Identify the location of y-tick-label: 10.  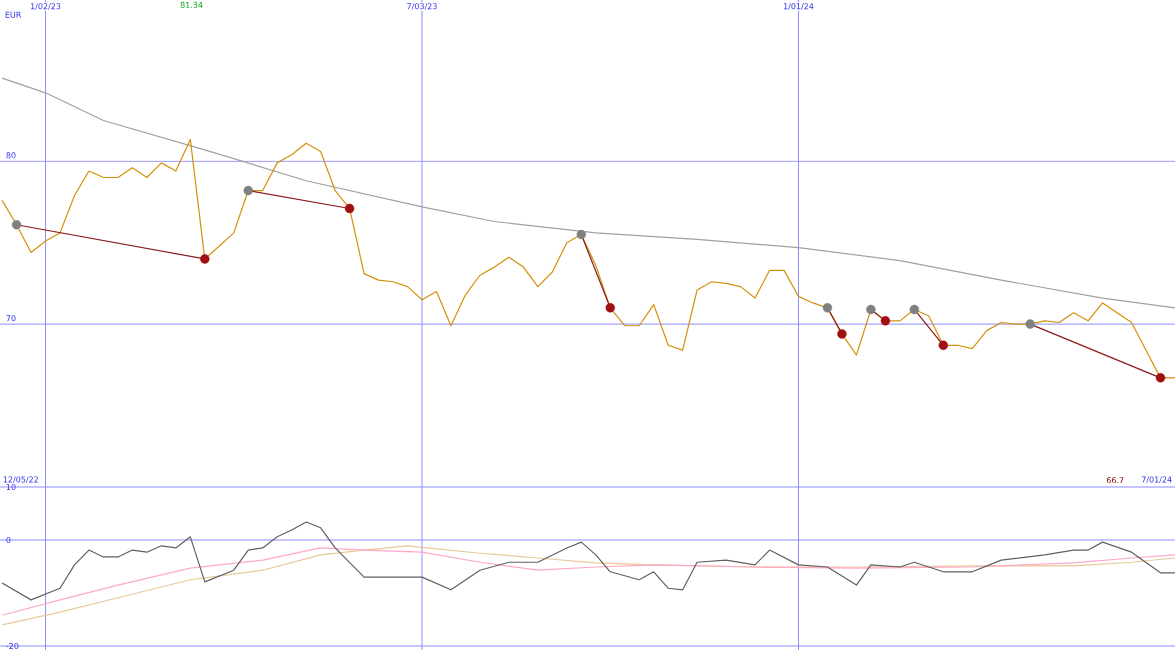
(11, 486).